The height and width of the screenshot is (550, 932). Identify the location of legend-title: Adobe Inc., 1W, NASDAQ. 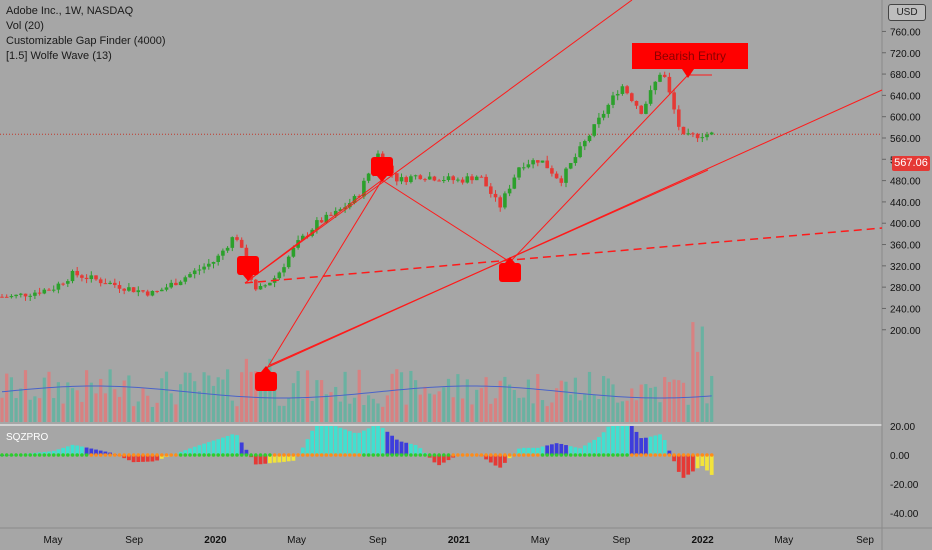
(70, 11).